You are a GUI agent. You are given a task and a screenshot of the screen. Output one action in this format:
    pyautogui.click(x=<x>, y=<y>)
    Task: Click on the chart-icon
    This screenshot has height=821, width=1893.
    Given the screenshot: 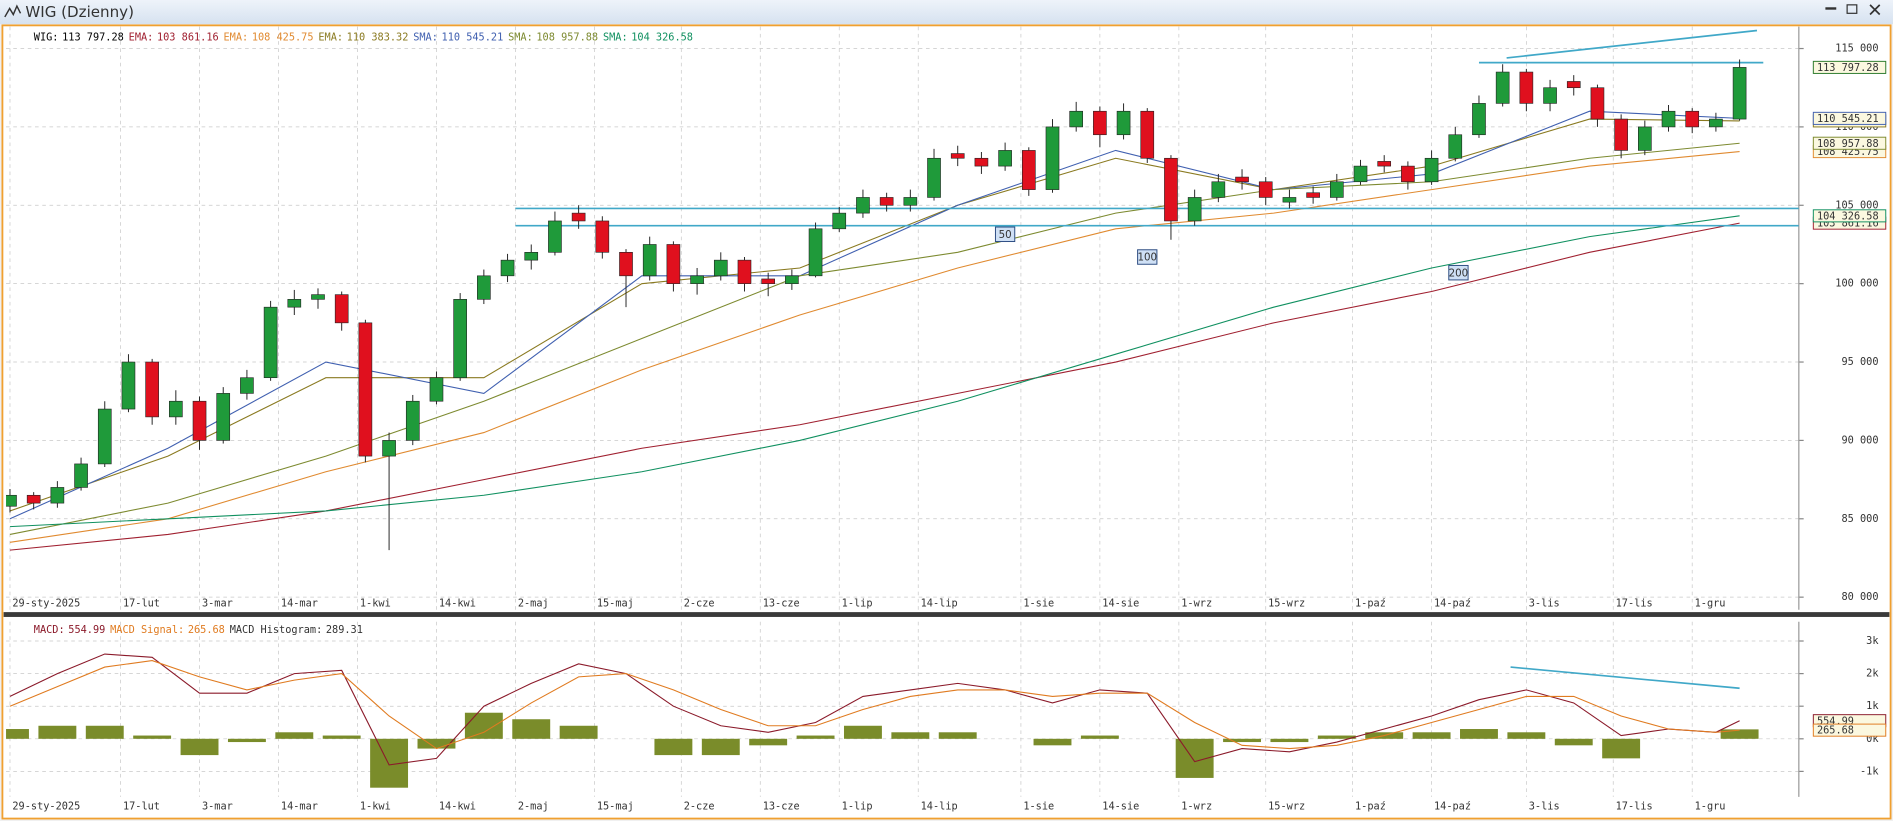 What is the action you would take?
    pyautogui.click(x=13, y=11)
    